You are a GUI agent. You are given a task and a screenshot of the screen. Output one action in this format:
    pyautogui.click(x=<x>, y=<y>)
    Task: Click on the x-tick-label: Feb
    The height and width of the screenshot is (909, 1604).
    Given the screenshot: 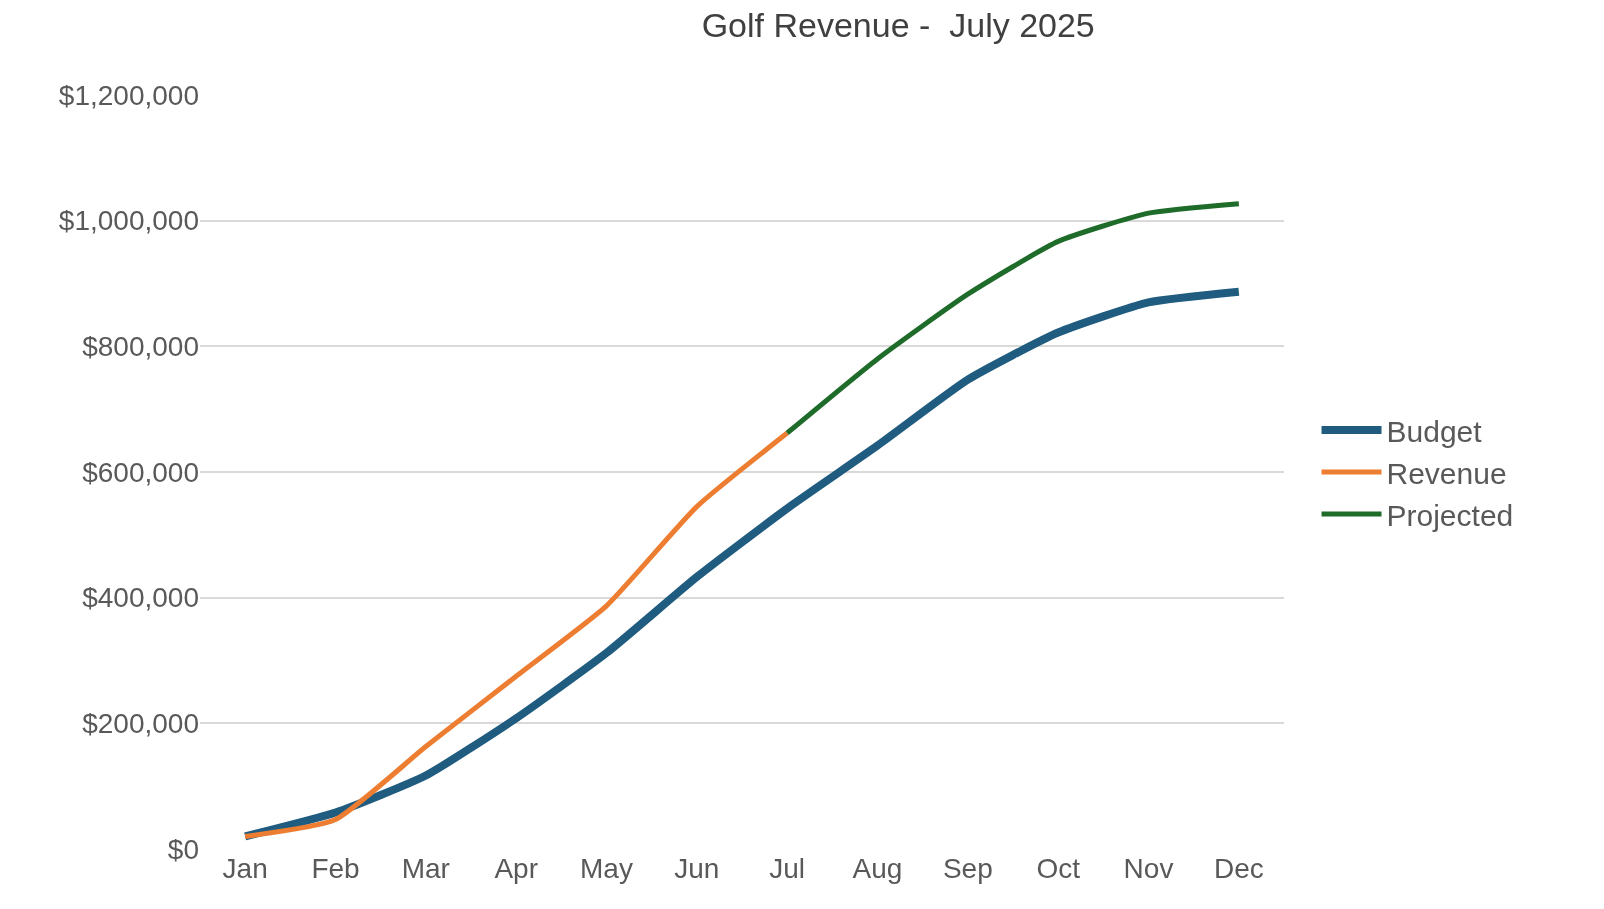 What is the action you would take?
    pyautogui.click(x=335, y=868)
    